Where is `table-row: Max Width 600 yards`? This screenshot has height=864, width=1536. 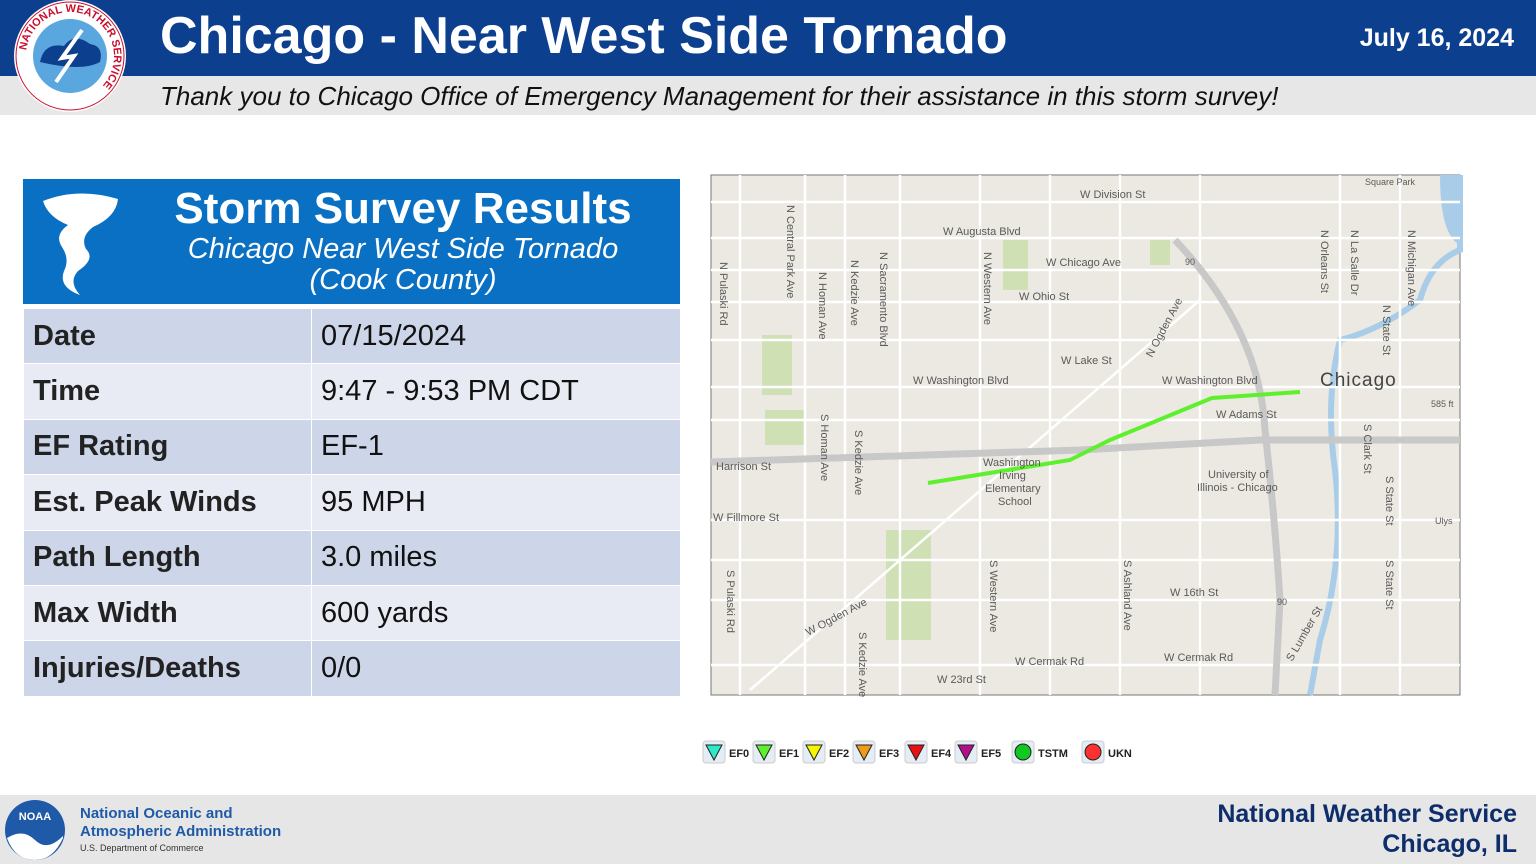
table-row: Max Width 600 yards is located at coordinates (352, 613).